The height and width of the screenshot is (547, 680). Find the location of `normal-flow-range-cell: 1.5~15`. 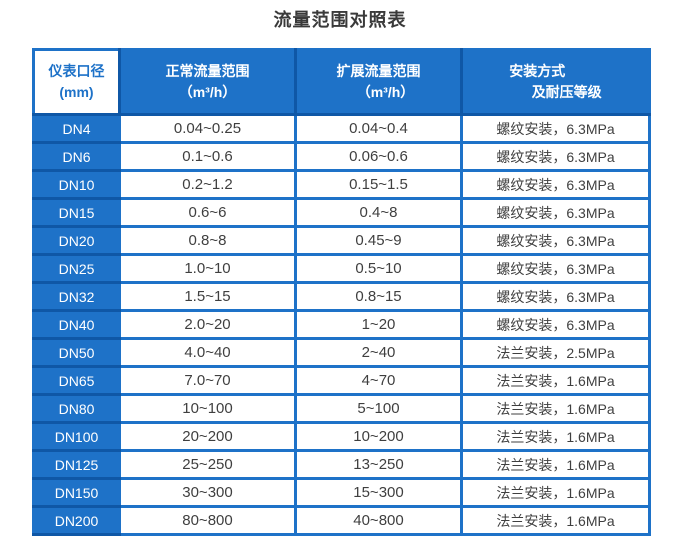

normal-flow-range-cell: 1.5~15 is located at coordinates (207, 296).